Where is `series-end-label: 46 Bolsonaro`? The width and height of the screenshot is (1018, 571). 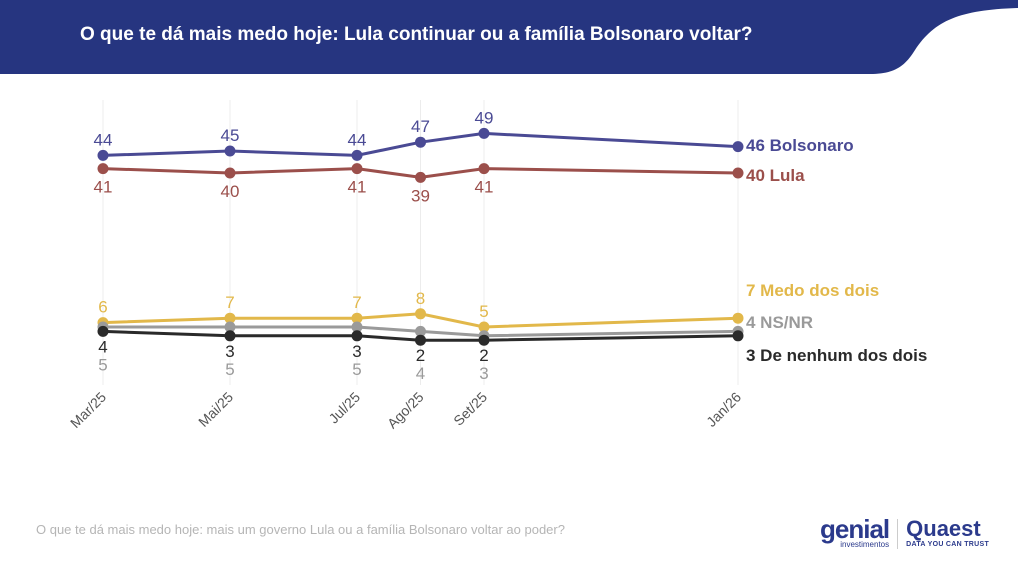
series-end-label: 46 Bolsonaro is located at coordinates (800, 145).